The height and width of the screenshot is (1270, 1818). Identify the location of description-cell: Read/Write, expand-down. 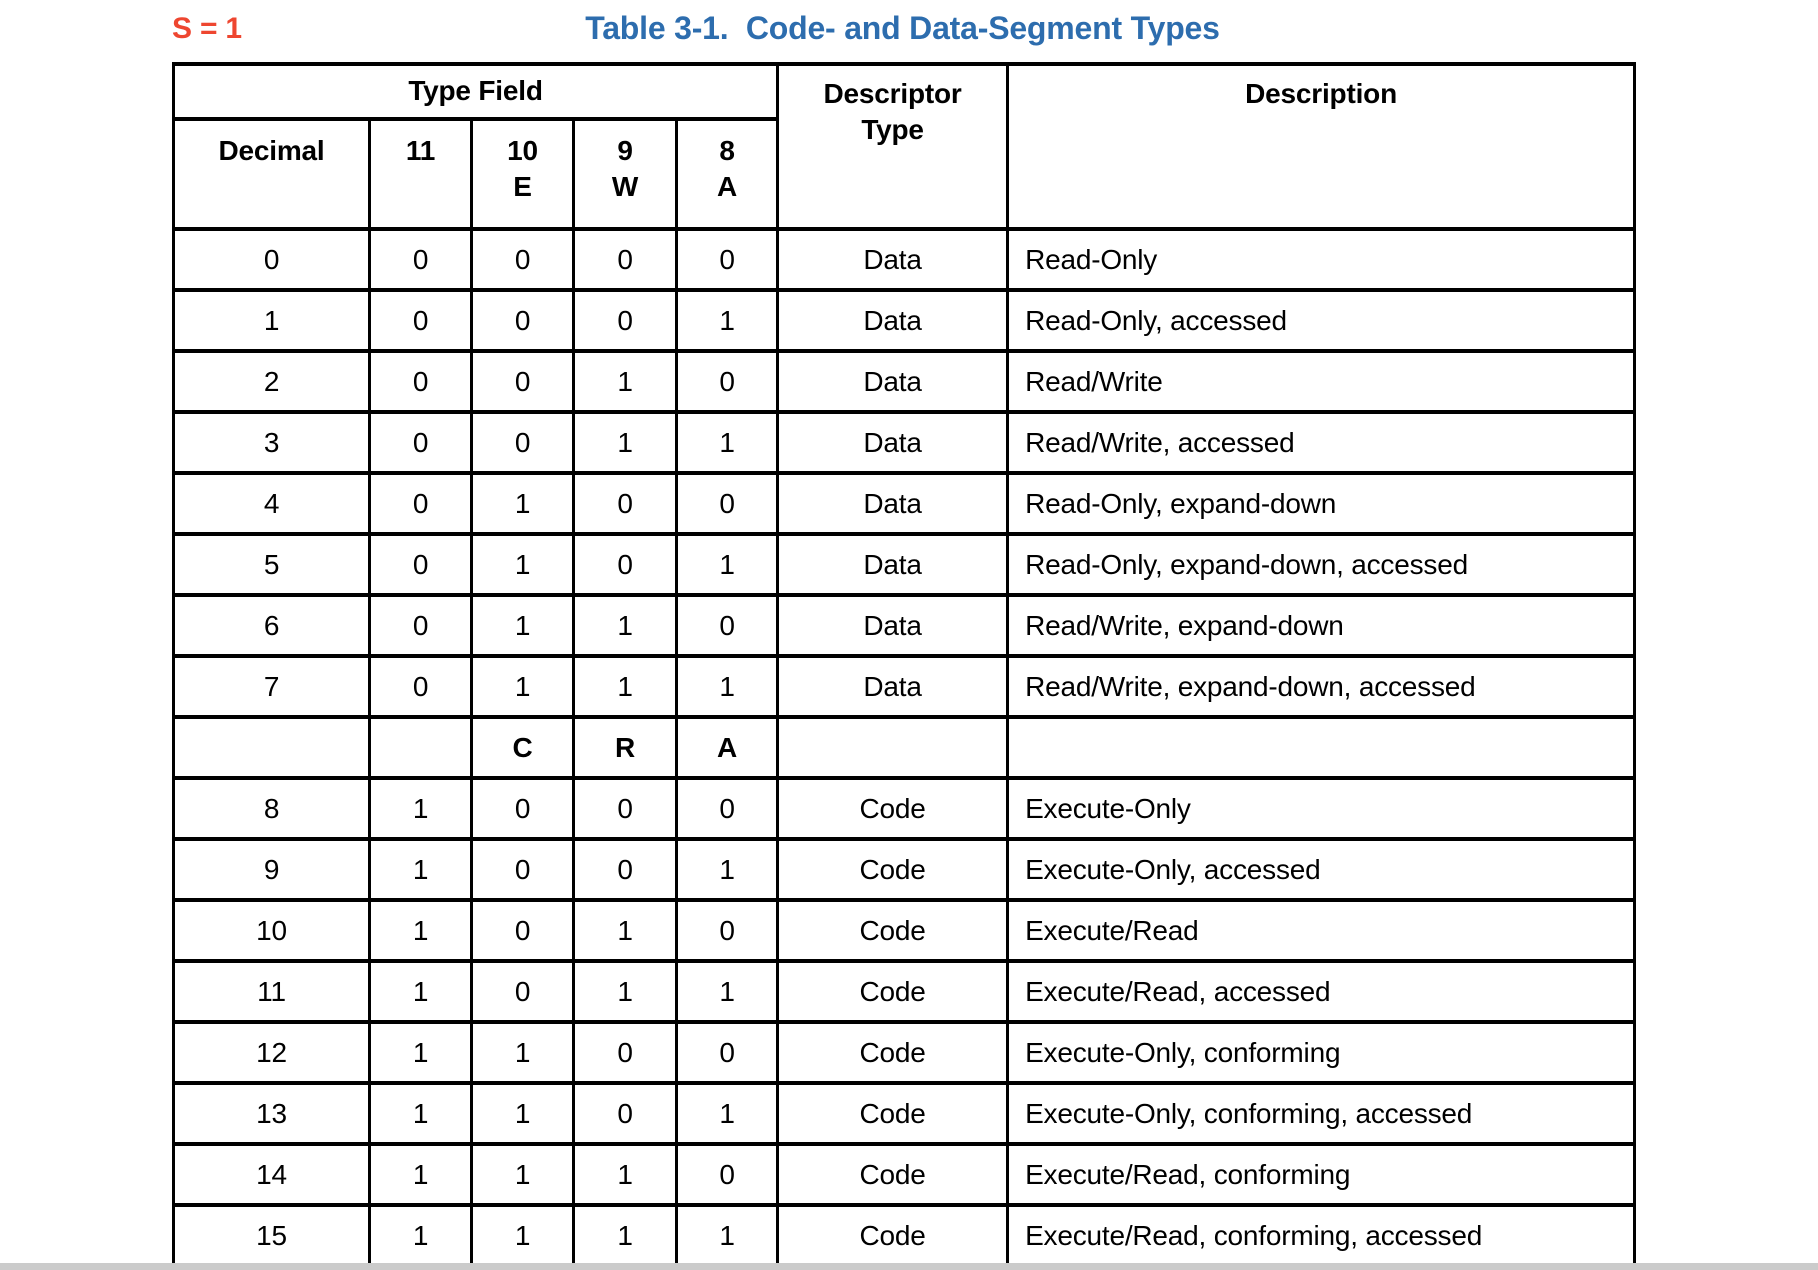
(1321, 625).